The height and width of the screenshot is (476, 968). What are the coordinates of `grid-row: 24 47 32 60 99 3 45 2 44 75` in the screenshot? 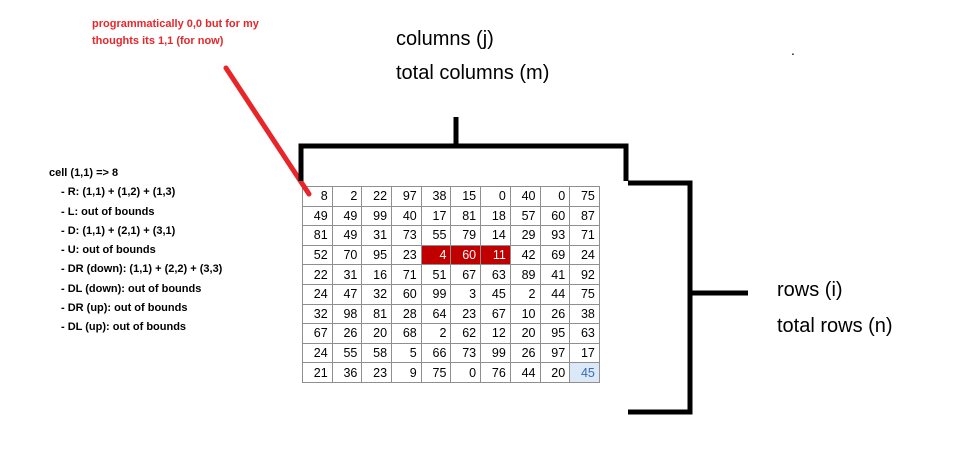 It's located at (451, 294).